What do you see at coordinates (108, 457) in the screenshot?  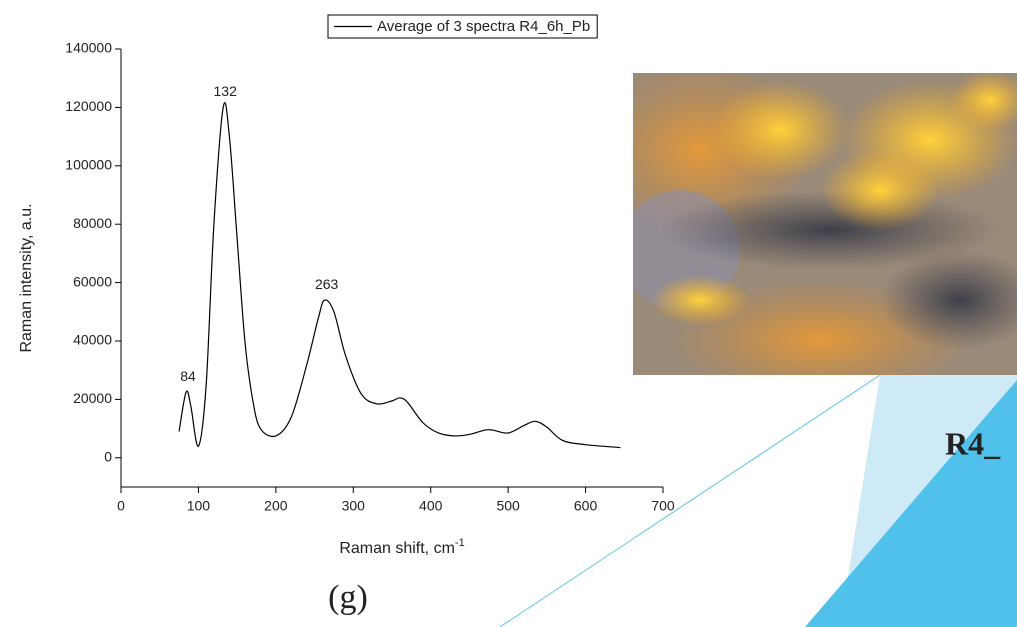 I see `y-tick-label: 0` at bounding box center [108, 457].